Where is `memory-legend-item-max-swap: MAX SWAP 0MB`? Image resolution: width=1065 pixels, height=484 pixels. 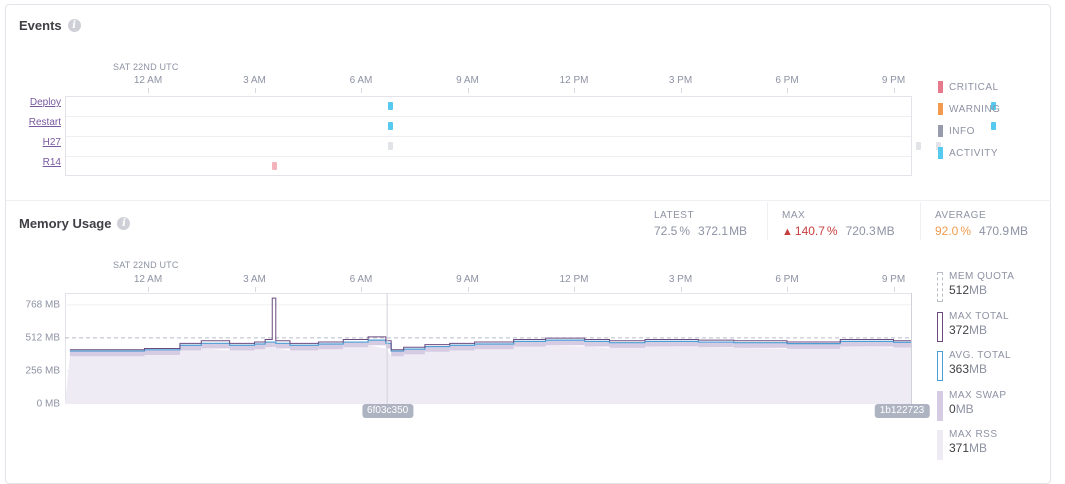 memory-legend-item-max-swap: MAX SWAP 0MB is located at coordinates (975, 409).